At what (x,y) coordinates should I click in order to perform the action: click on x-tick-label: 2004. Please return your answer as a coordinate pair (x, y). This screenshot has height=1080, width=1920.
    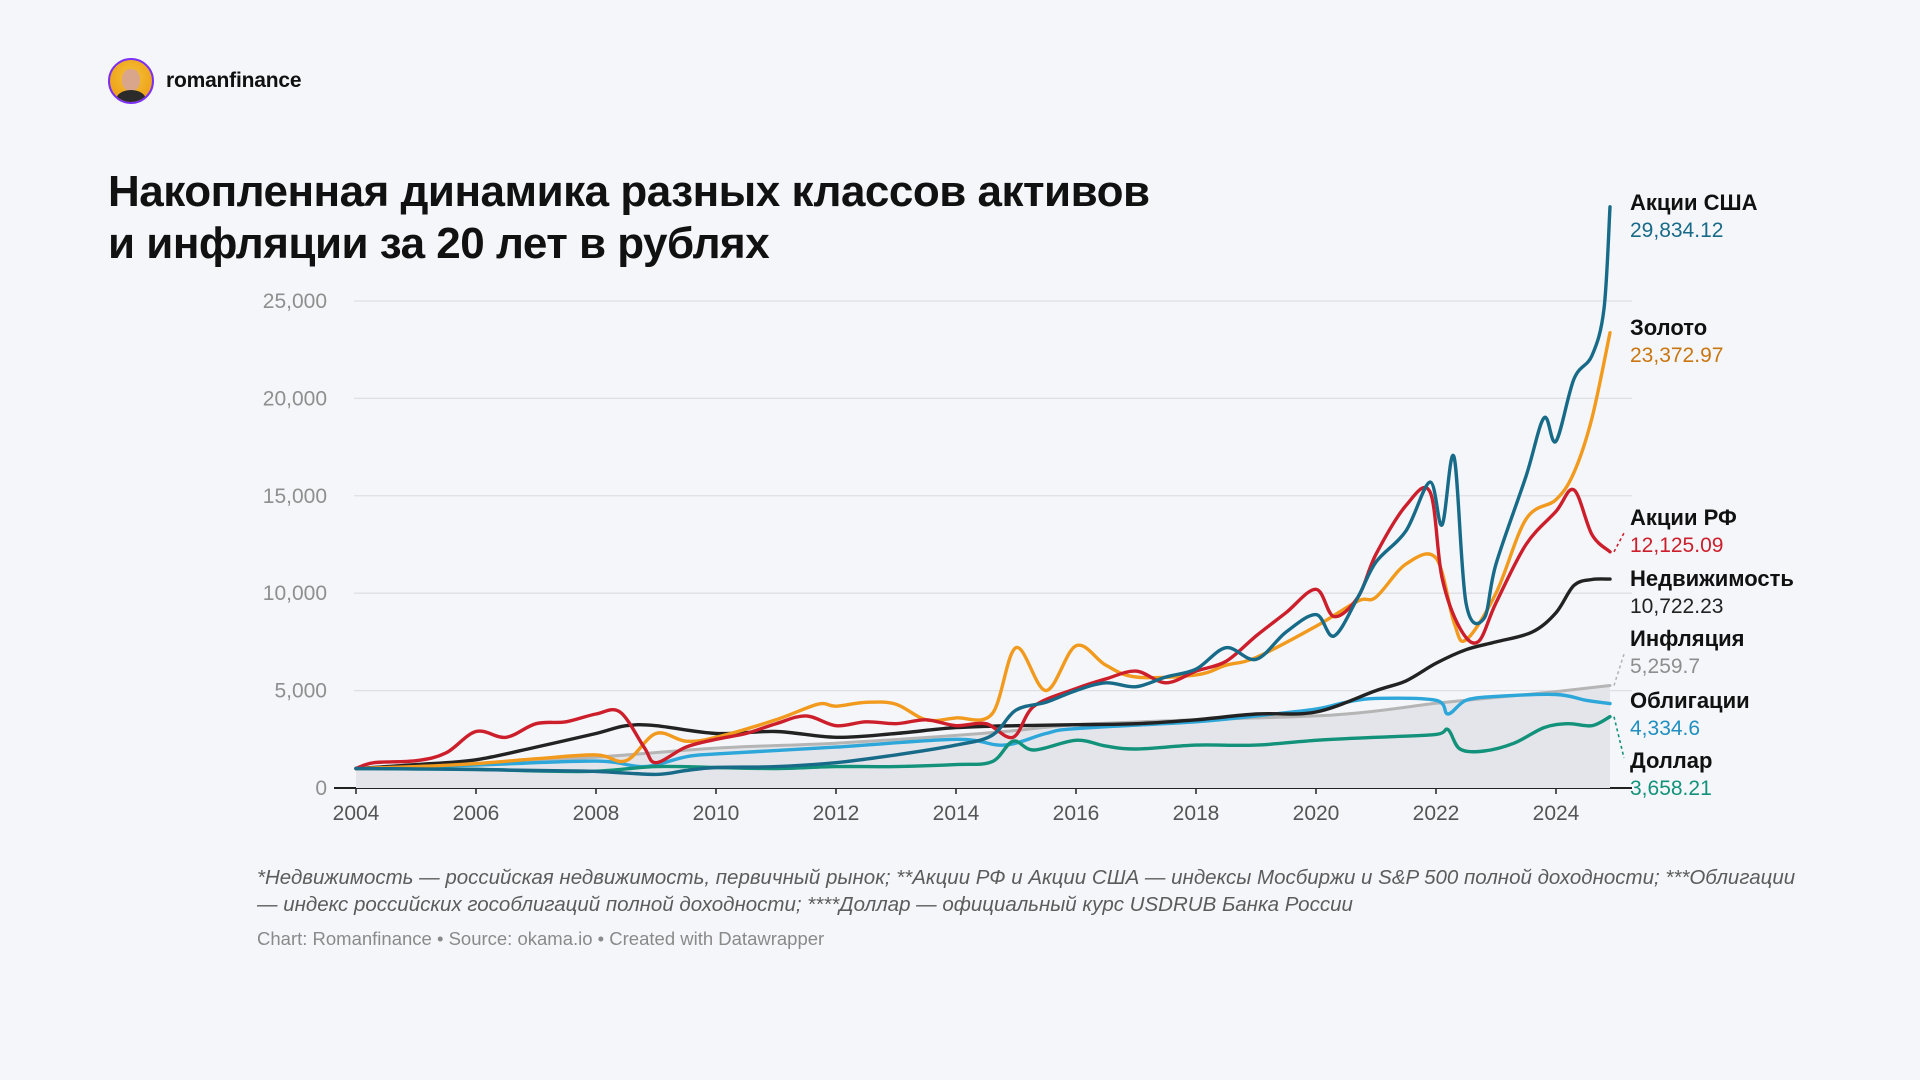
    Looking at the image, I should click on (356, 813).